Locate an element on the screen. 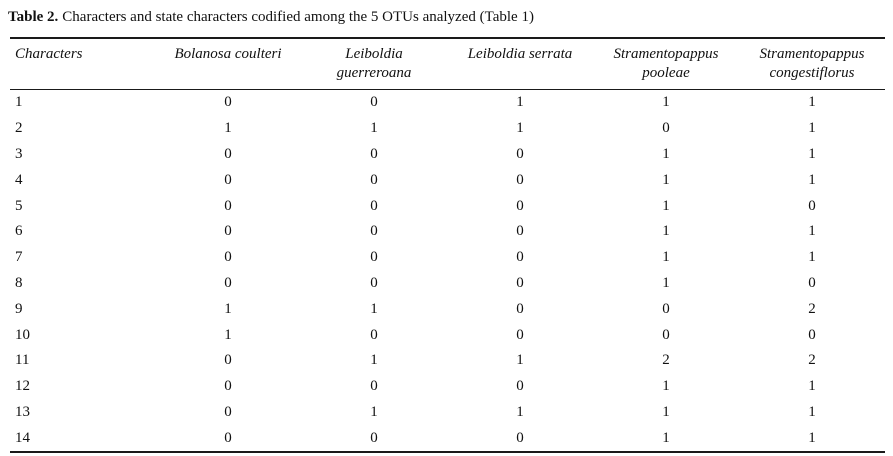 This screenshot has width=893, height=456. character-number-cell: 6 is located at coordinates (19, 231).